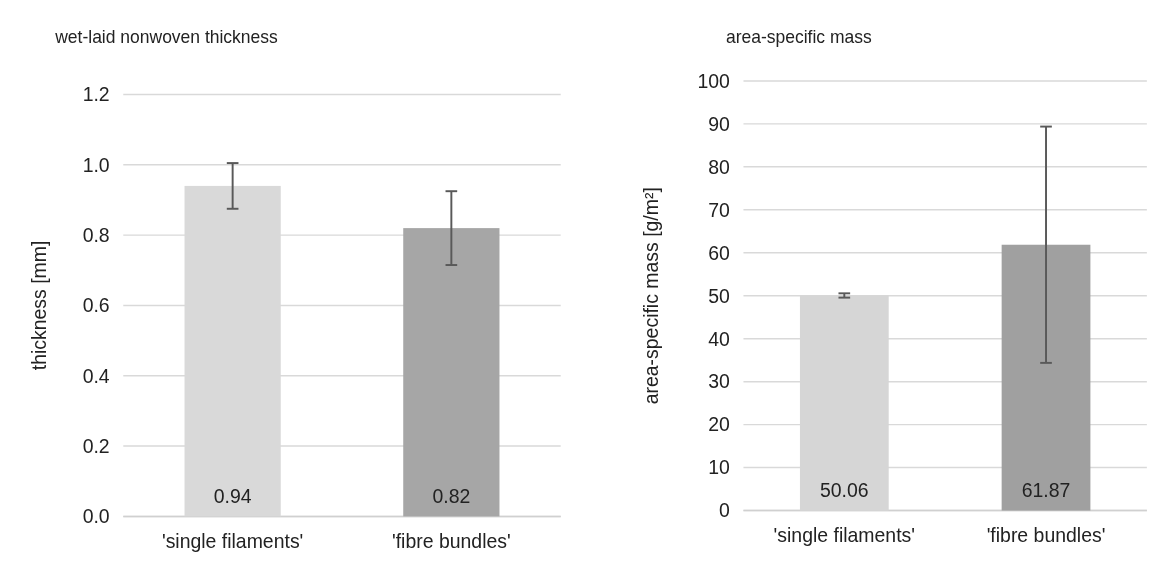 The image size is (1171, 573). I want to click on data-label: 50.06, so click(844, 489).